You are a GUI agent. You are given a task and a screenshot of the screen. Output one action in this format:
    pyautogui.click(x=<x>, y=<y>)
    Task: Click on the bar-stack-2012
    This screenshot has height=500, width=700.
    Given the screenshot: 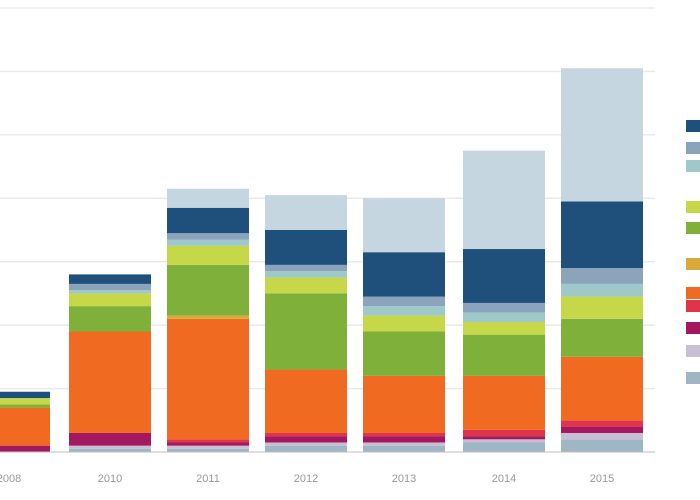 What is the action you would take?
    pyautogui.click(x=306, y=323)
    